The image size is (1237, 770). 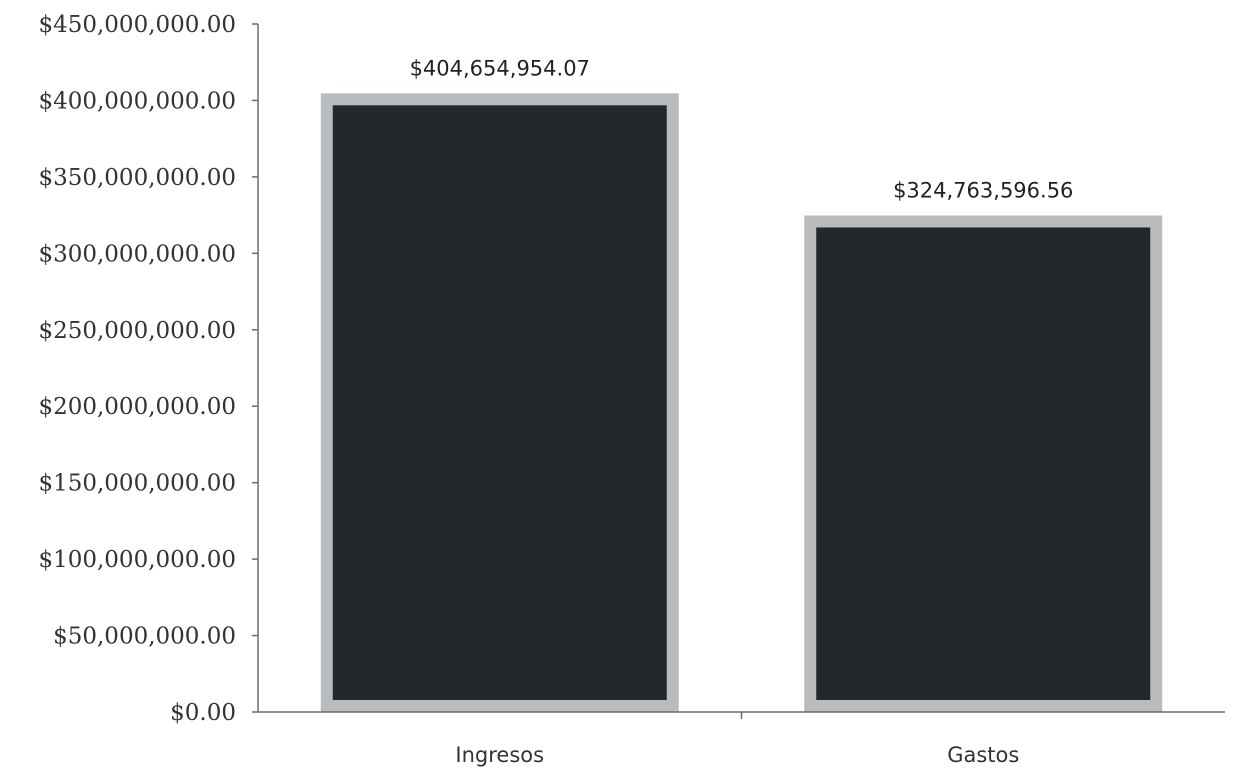 What do you see at coordinates (742, 129) in the screenshot?
I see `data-labels: $404,654,954.07 $324,763,596.56` at bounding box center [742, 129].